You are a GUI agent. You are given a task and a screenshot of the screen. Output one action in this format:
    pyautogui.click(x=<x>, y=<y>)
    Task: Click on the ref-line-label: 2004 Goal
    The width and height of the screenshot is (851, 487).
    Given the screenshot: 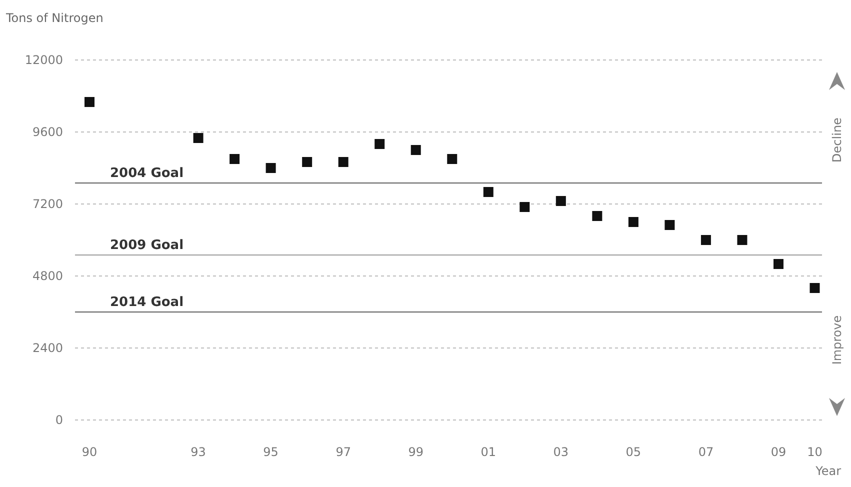 What is the action you would take?
    pyautogui.click(x=147, y=173)
    